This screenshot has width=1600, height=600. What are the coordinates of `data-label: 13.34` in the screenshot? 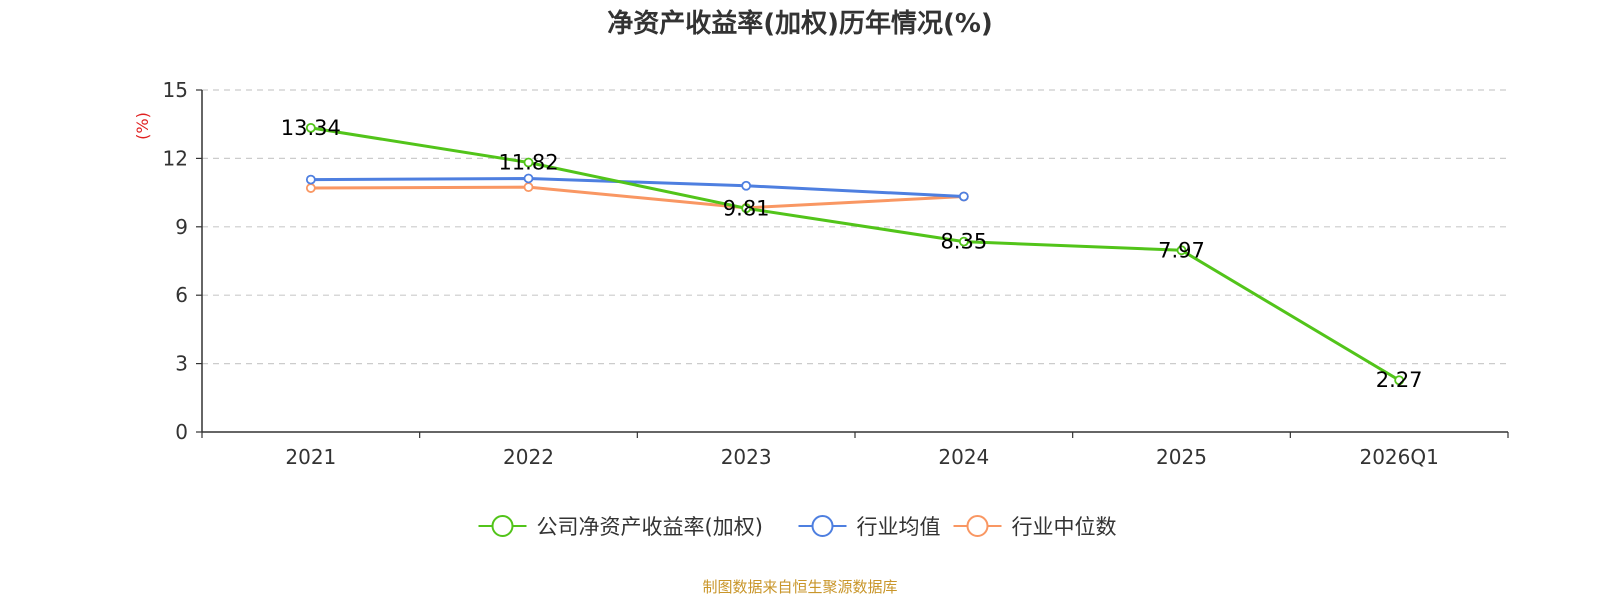 It's located at (311, 128).